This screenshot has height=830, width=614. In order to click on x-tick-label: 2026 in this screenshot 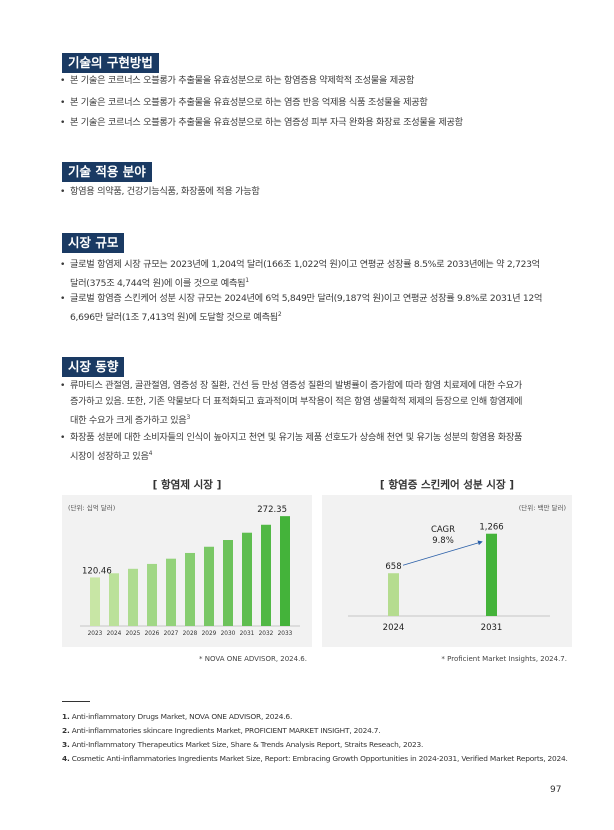, I will do `click(152, 634)`.